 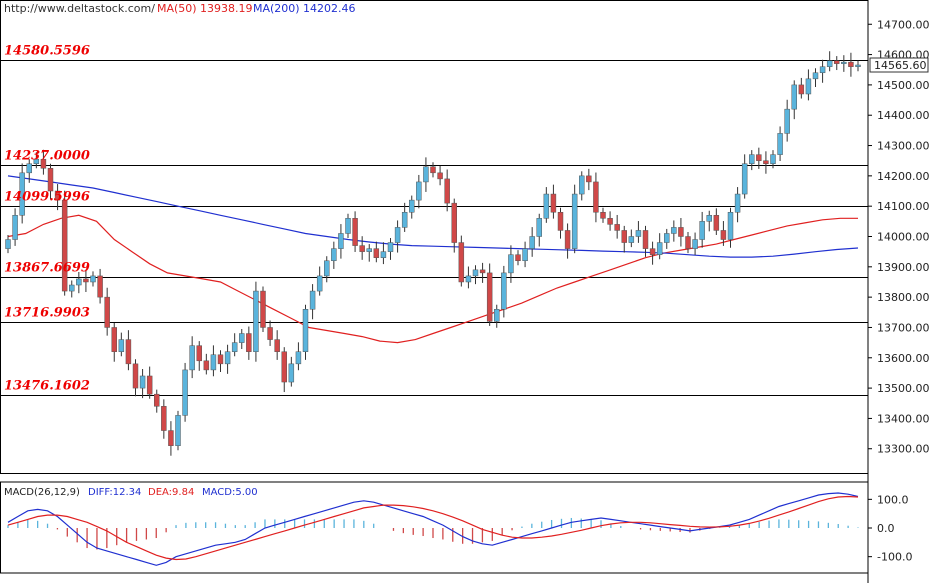 I want to click on macd-y-tick-label: 0.0, so click(x=886, y=528).